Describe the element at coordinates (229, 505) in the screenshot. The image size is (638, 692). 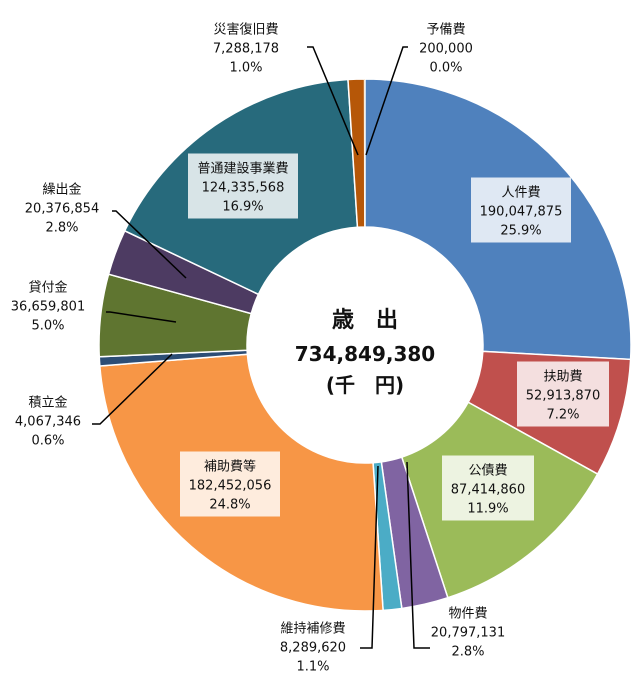
I see `slice-percent-6: 24.8%` at that location.